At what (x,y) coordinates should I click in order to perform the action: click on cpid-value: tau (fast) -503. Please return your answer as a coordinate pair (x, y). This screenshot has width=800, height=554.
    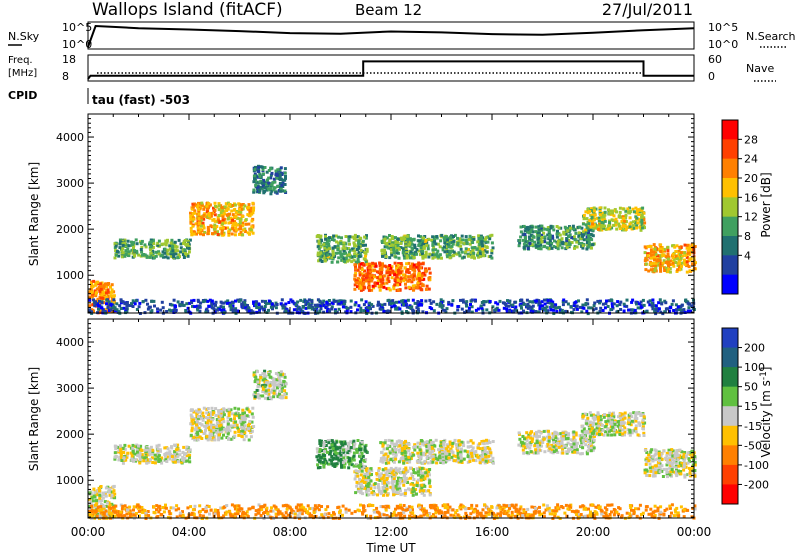
    Looking at the image, I should click on (141, 100).